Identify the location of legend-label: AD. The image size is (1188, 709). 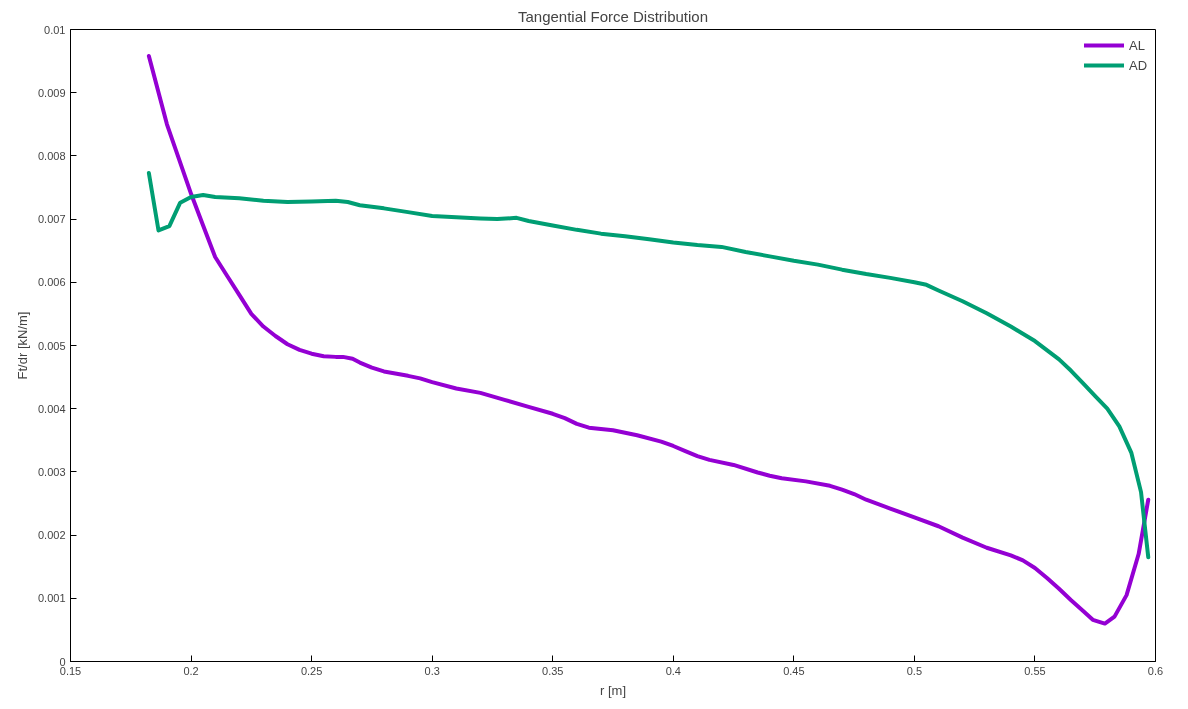
(1139, 65).